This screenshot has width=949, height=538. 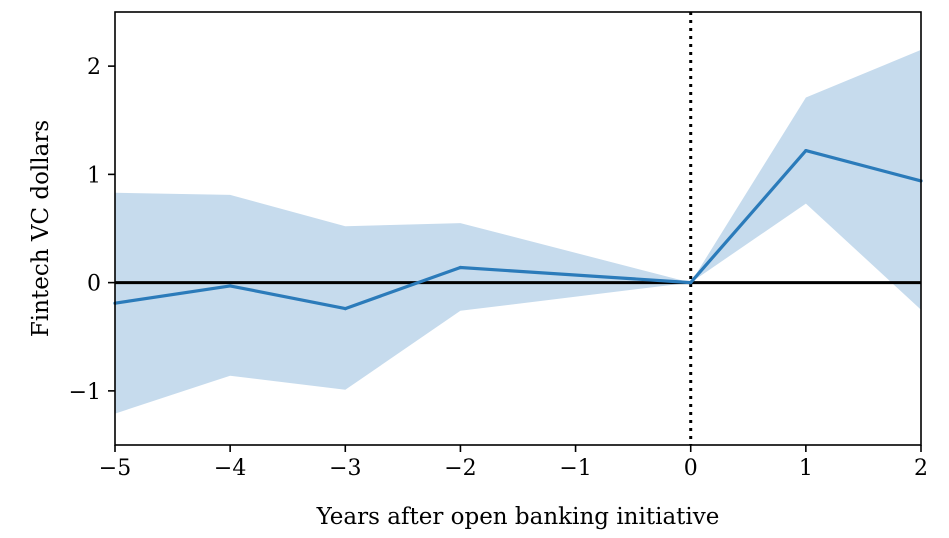 I want to click on x-tick-label: 0, so click(x=691, y=468).